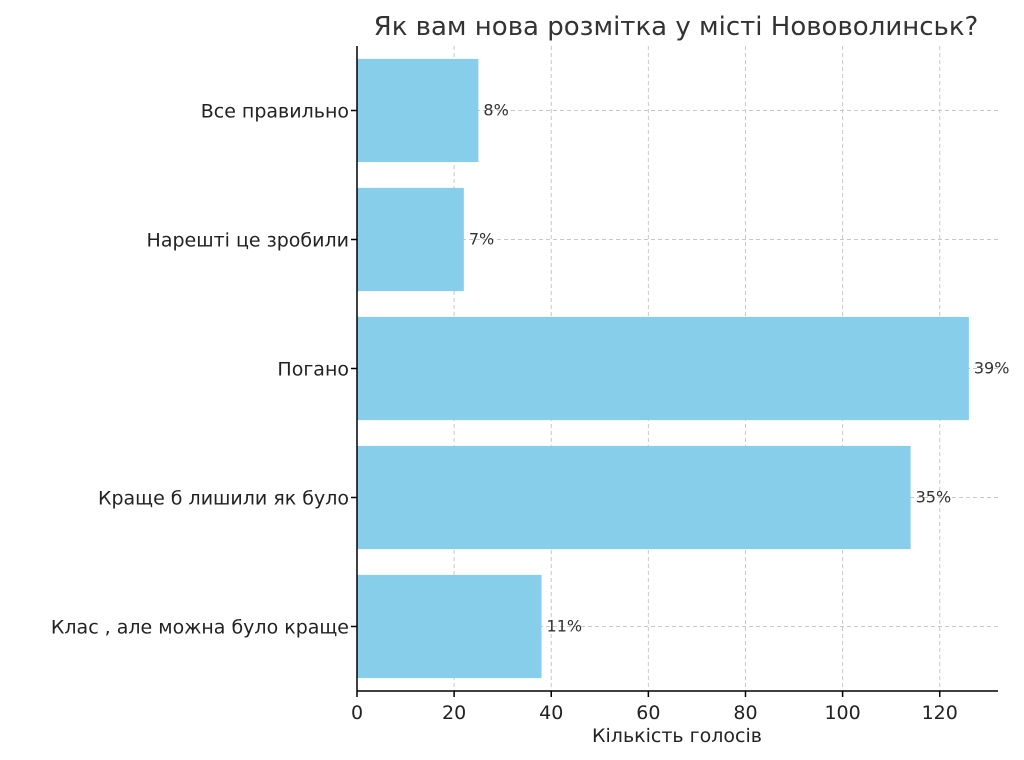 The width and height of the screenshot is (1024, 760). I want to click on data-label: 7%, so click(481, 239).